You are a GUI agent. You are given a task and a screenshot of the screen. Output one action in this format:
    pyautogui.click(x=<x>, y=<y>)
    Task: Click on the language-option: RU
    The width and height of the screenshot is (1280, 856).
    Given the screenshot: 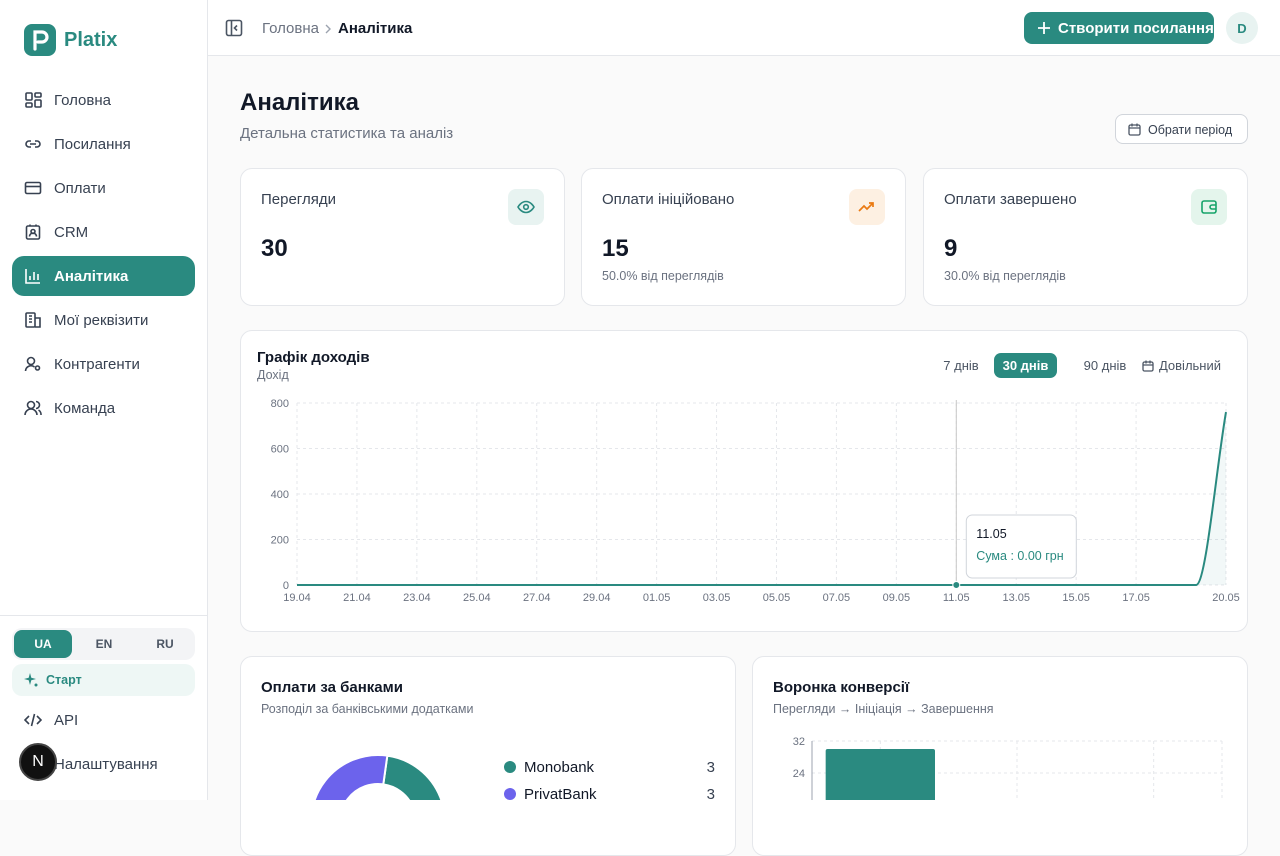 What is the action you would take?
    pyautogui.click(x=165, y=644)
    